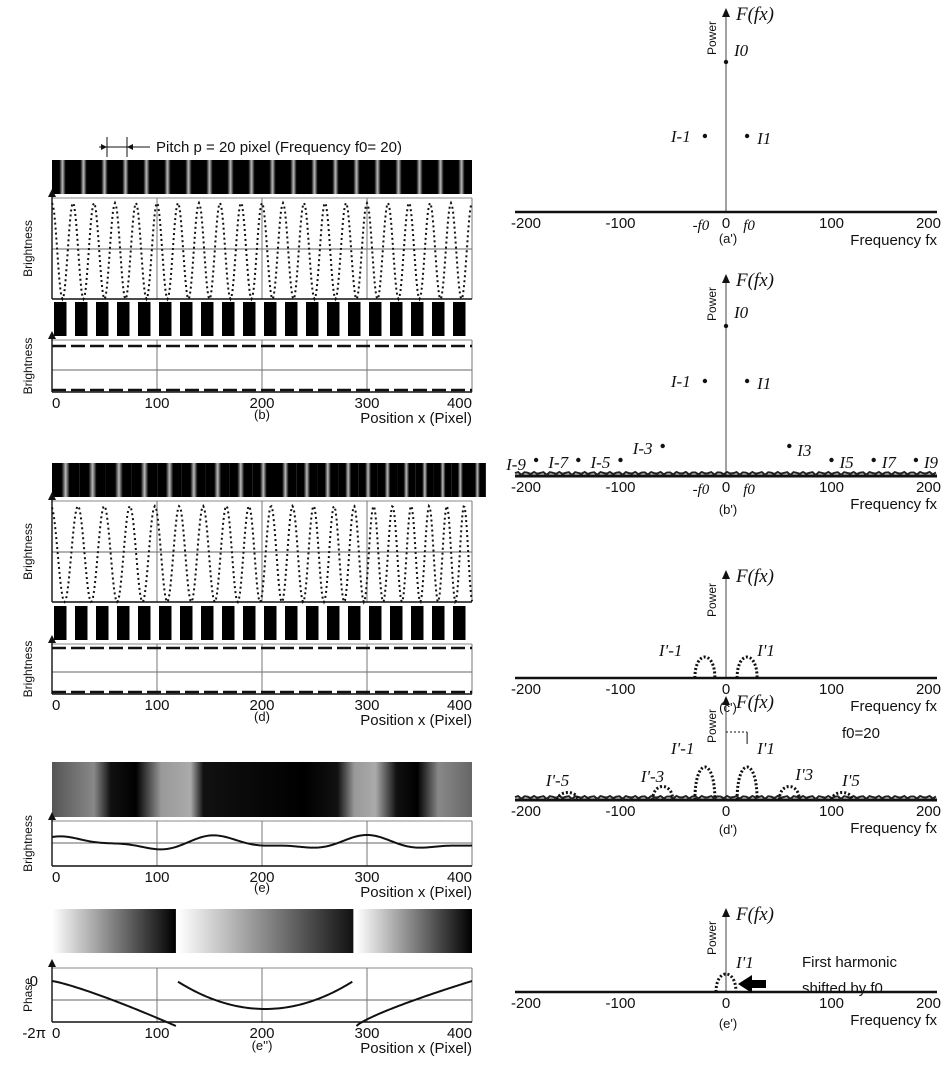 This screenshot has height=1078, width=946. Describe the element at coordinates (279, 147) in the screenshot. I see `pitch-label: Pitch p = 20 pixel (Frequency f0= 20)` at that location.